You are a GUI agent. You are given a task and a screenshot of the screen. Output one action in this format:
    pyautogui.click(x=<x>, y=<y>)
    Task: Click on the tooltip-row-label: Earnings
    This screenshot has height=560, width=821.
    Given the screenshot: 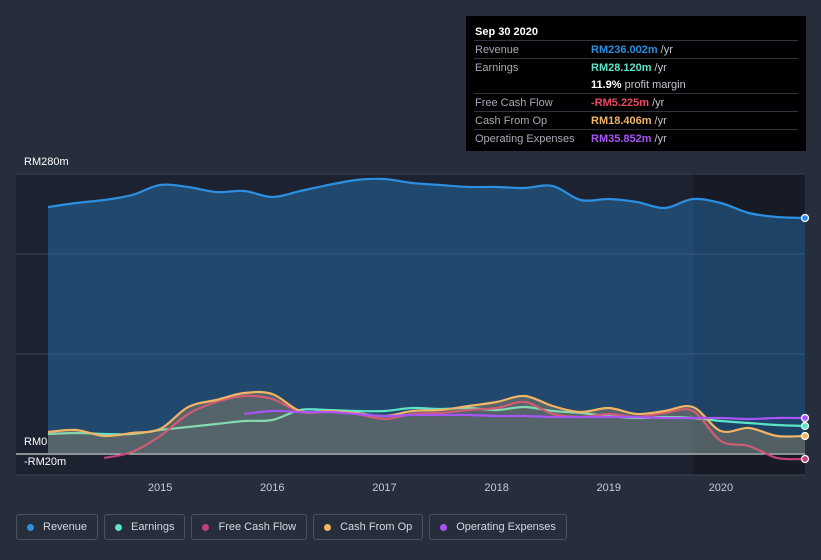 What is the action you would take?
    pyautogui.click(x=497, y=67)
    